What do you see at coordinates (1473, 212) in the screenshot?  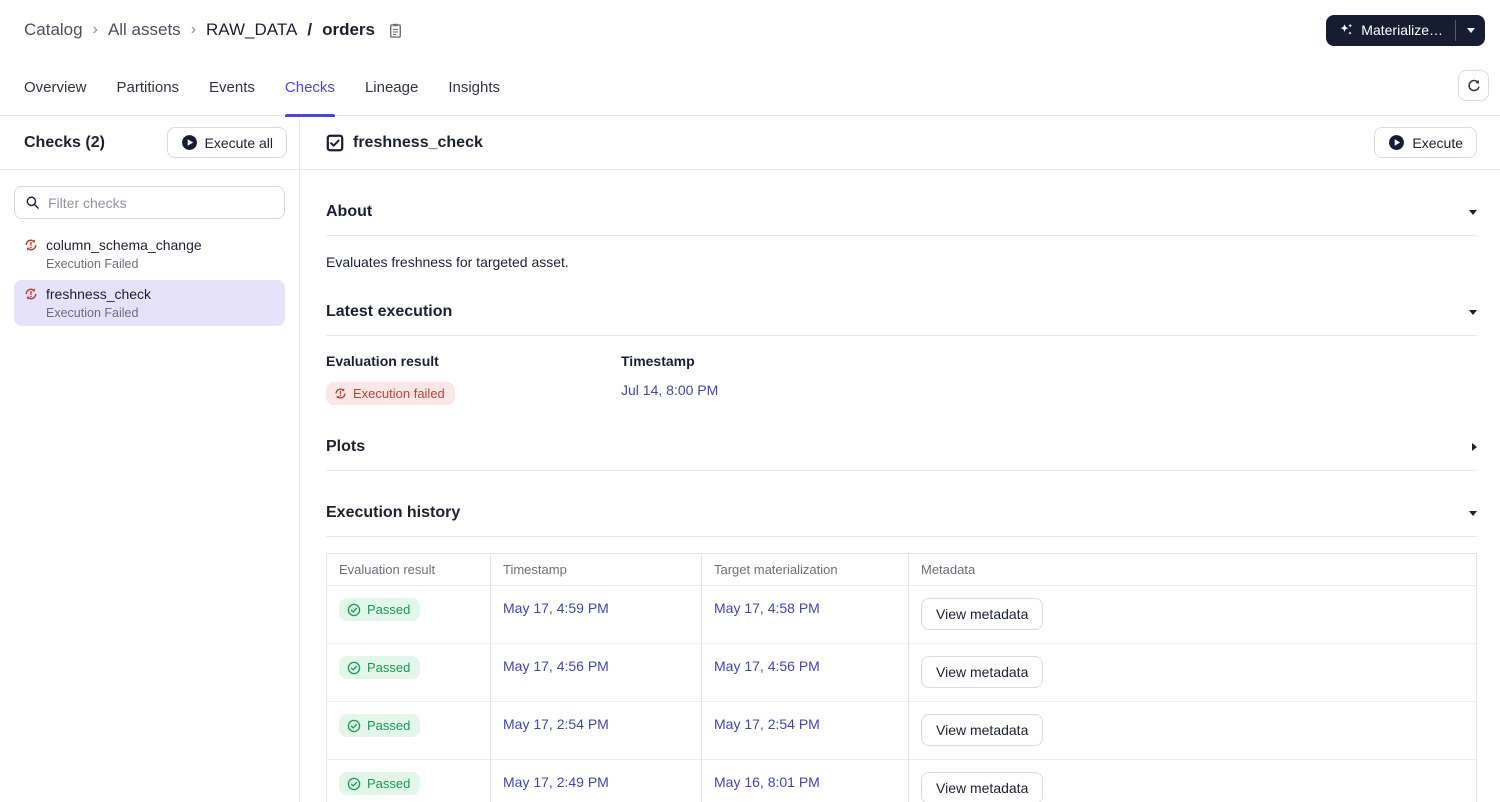 I see `collapse-about-icon` at bounding box center [1473, 212].